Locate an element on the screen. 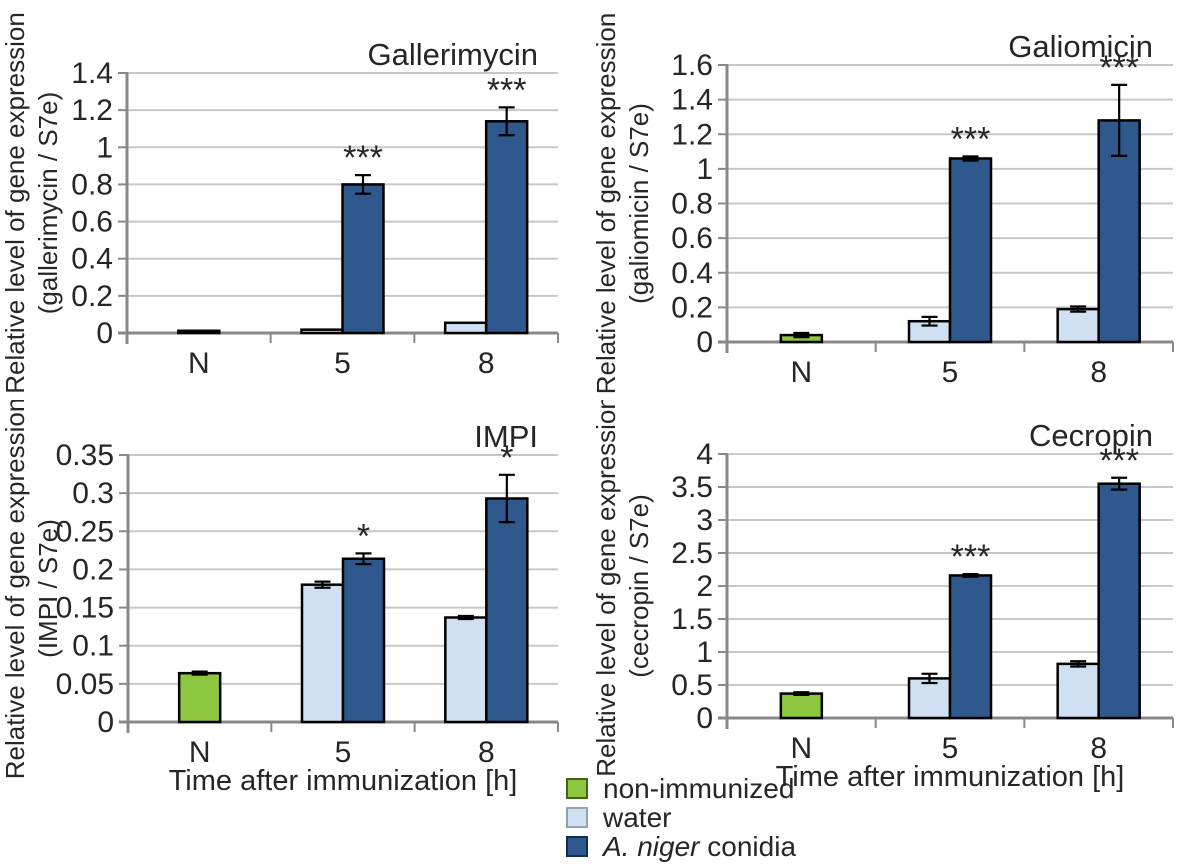  legend-label-conidia: A. niger conidia is located at coordinates (700, 846).